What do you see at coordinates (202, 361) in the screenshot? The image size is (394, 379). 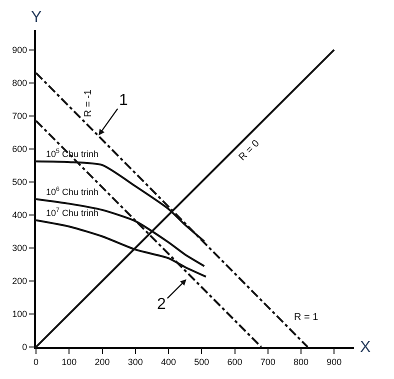 I see `x-tick-label: 500` at bounding box center [202, 361].